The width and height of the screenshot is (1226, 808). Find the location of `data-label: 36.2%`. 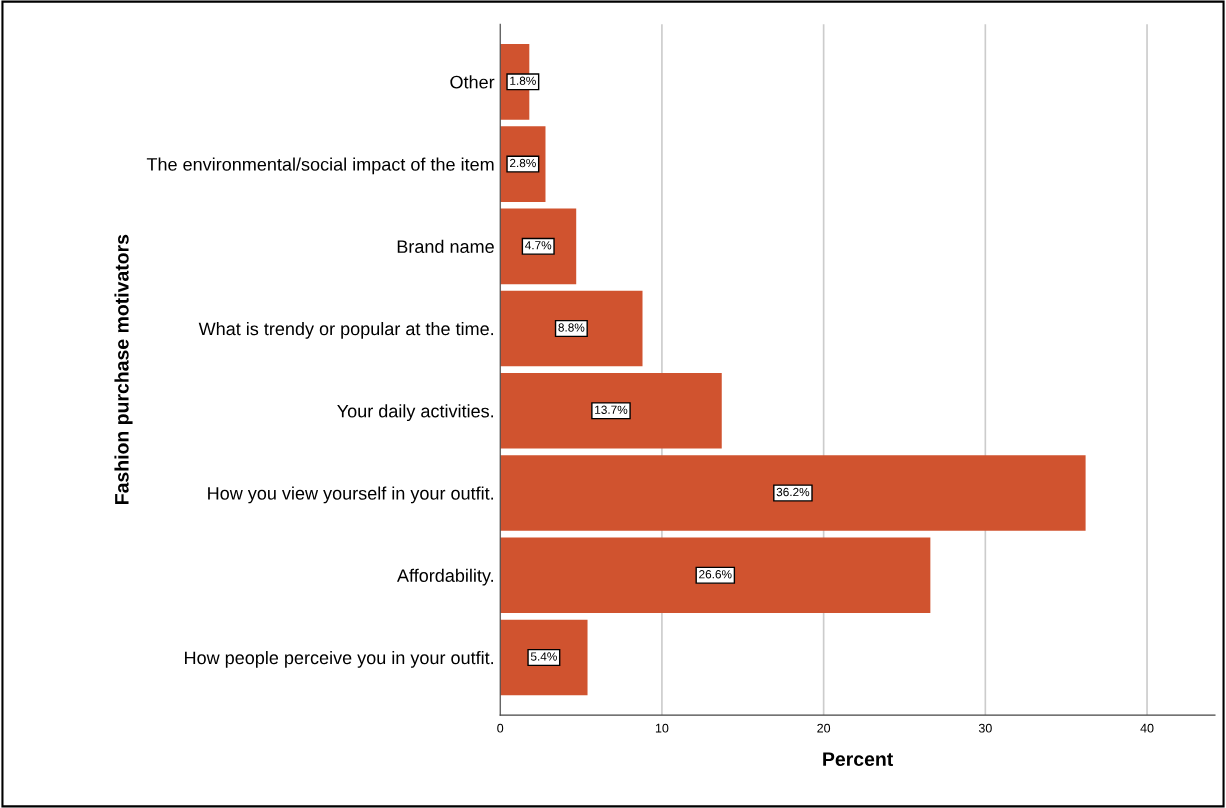

data-label: 36.2% is located at coordinates (793, 492).